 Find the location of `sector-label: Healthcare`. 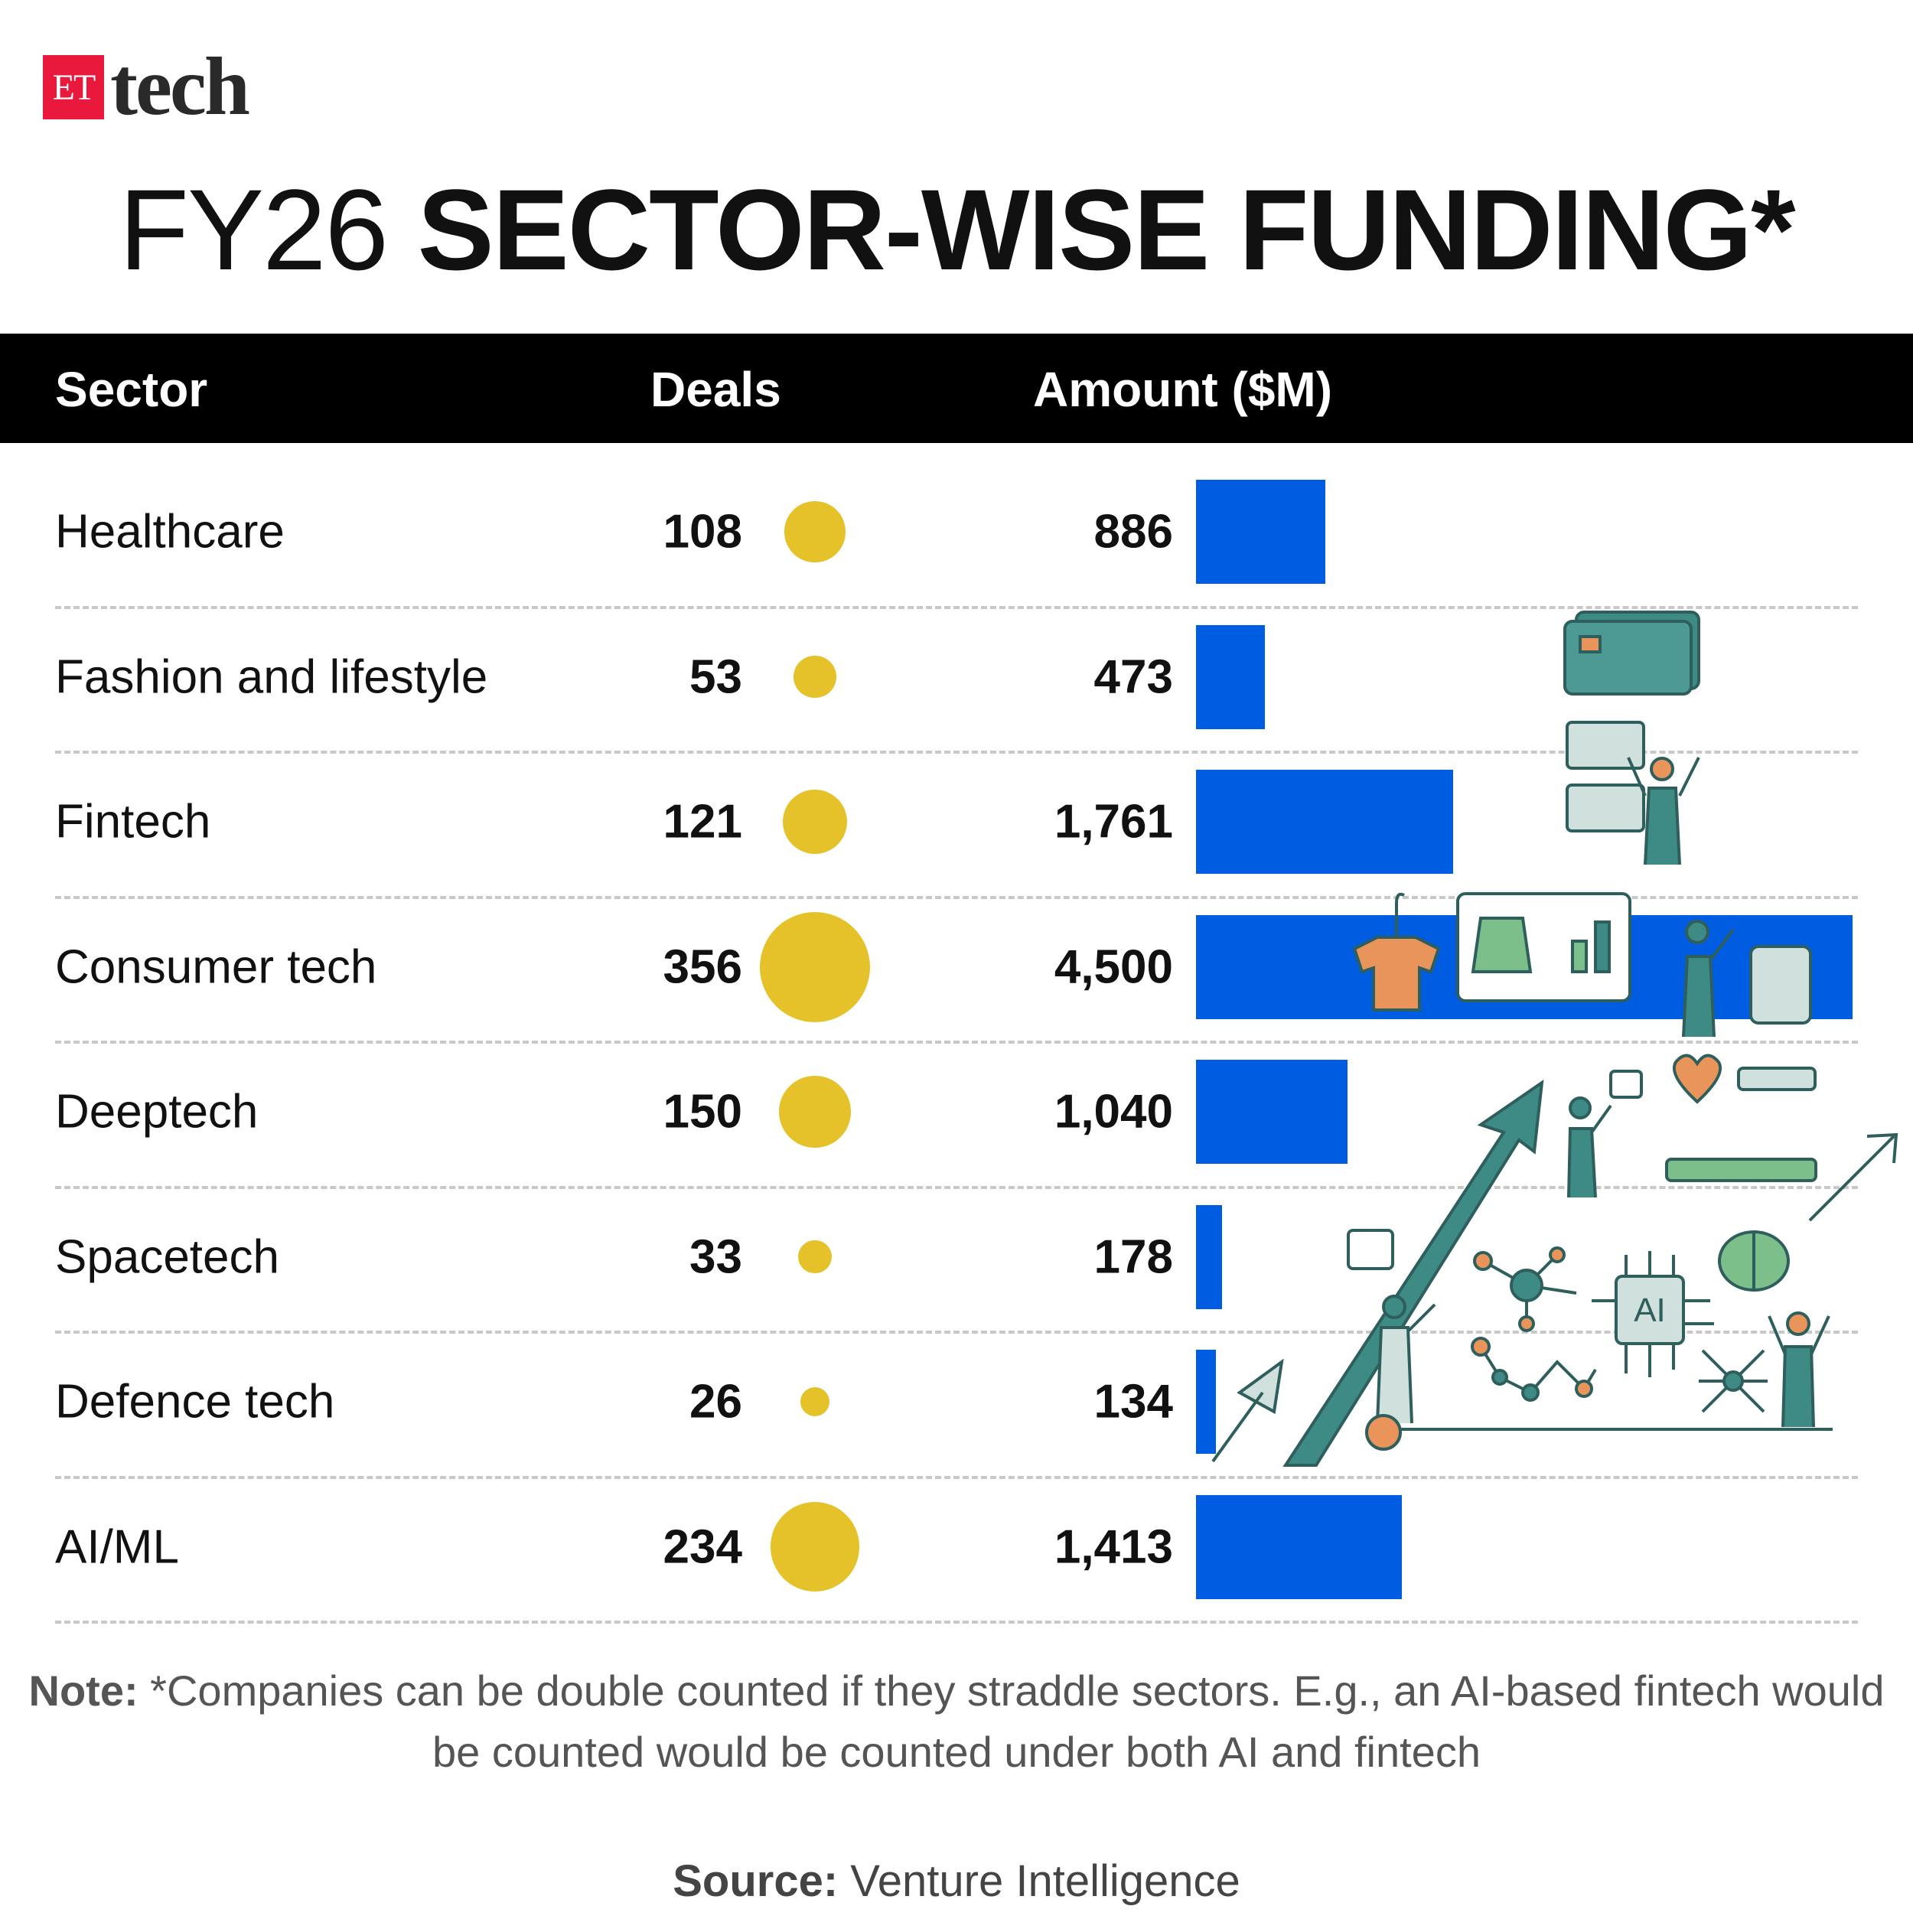

sector-label: Healthcare is located at coordinates (170, 532).